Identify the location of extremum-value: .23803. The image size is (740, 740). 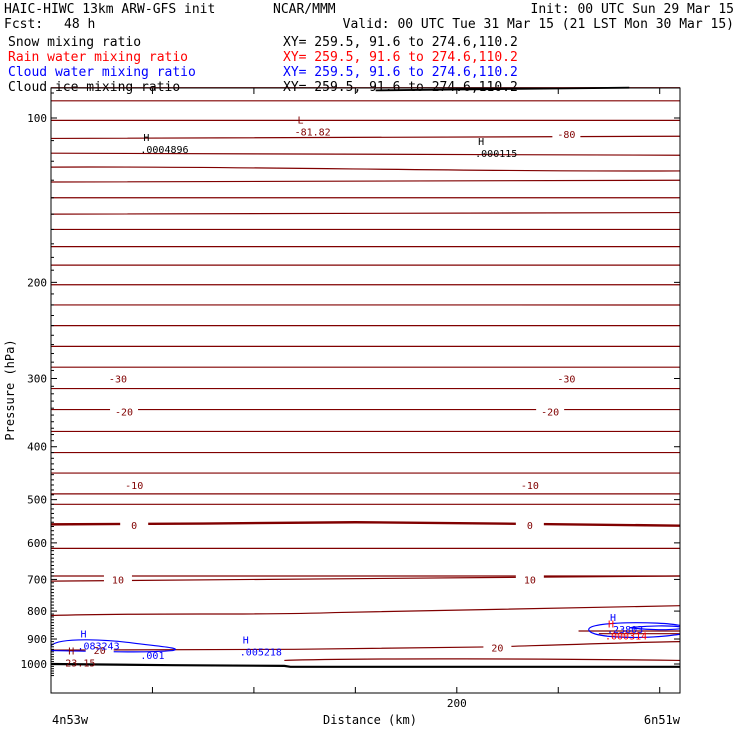
(625, 630).